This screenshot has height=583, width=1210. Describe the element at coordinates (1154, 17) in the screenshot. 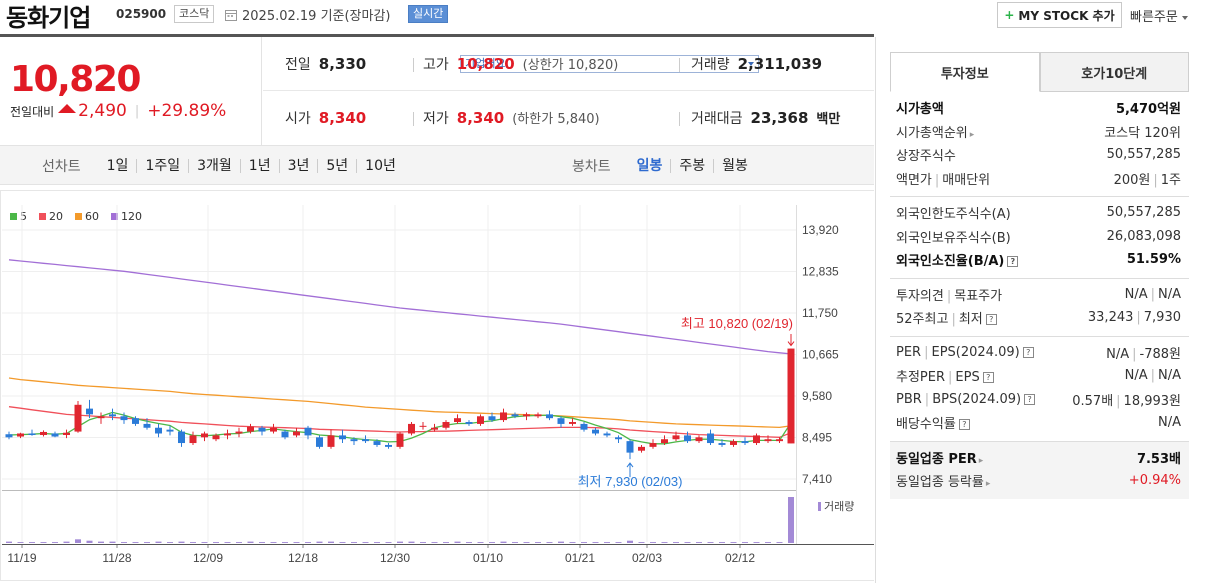

I see `quick-order-label: 빠른주문` at that location.